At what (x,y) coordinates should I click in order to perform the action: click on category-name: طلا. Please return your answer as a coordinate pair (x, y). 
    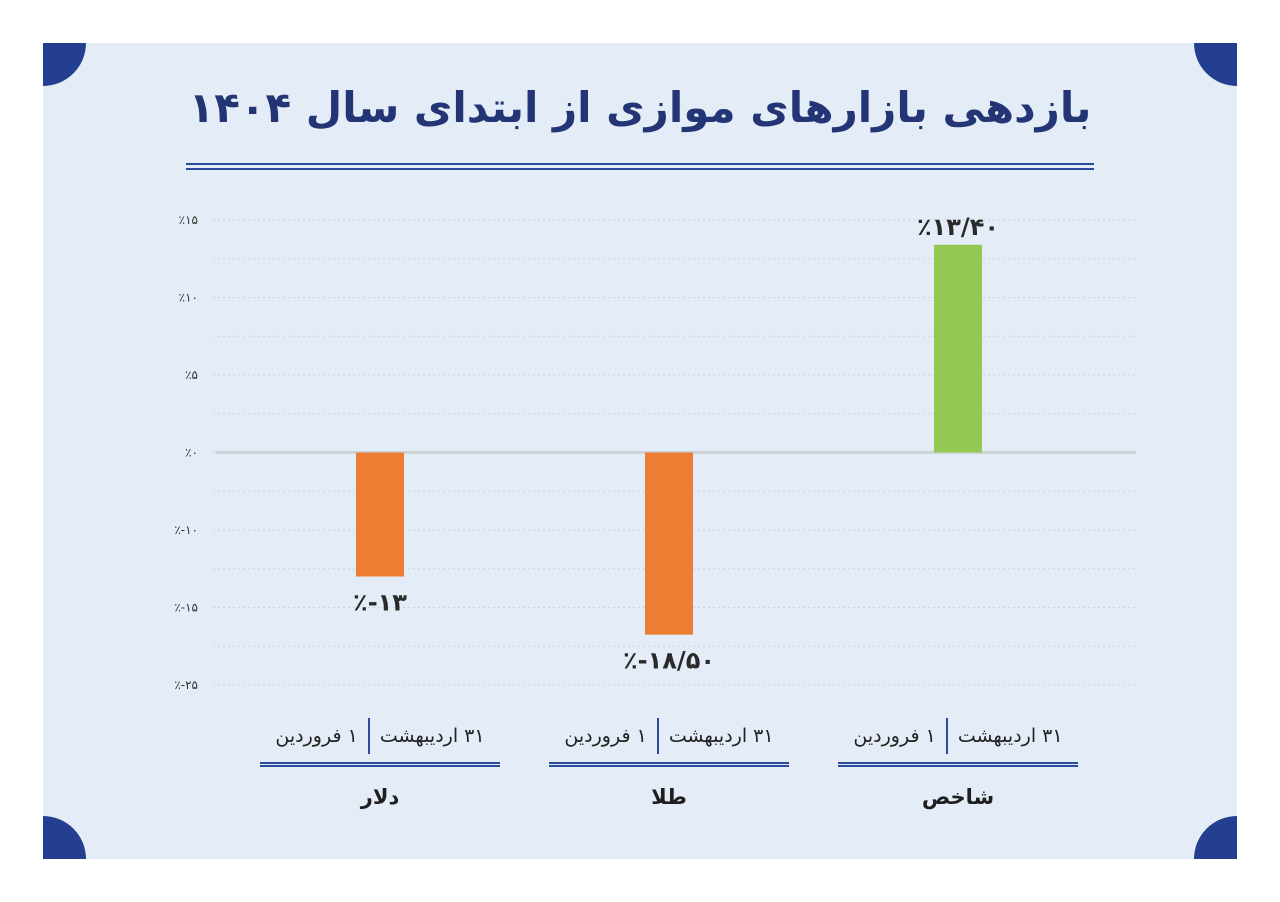
    Looking at the image, I should click on (669, 797).